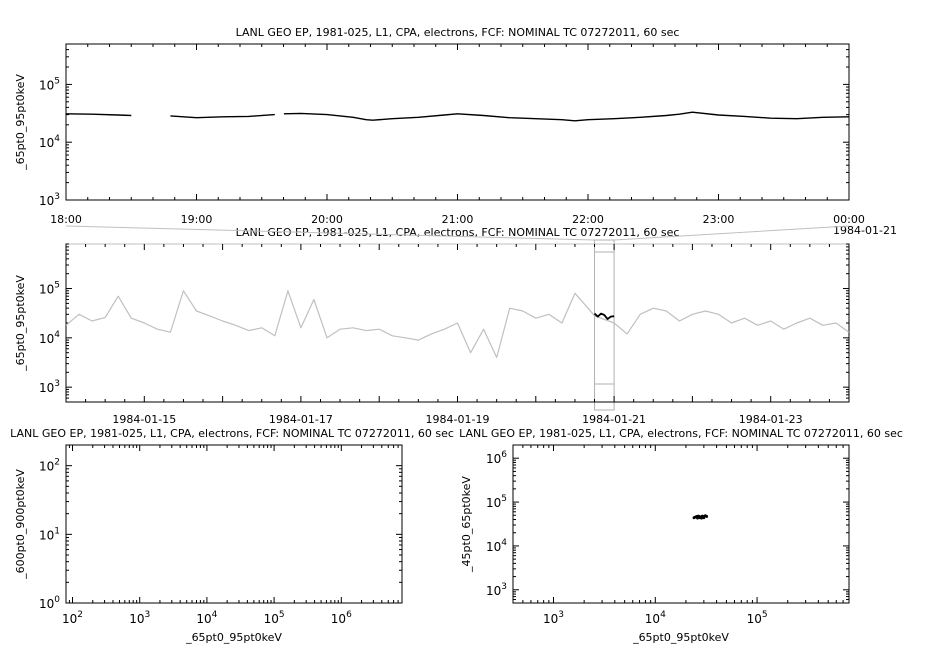  What do you see at coordinates (139, 618) in the screenshot?
I see `bottom-left-xtick-label: 10³` at bounding box center [139, 618].